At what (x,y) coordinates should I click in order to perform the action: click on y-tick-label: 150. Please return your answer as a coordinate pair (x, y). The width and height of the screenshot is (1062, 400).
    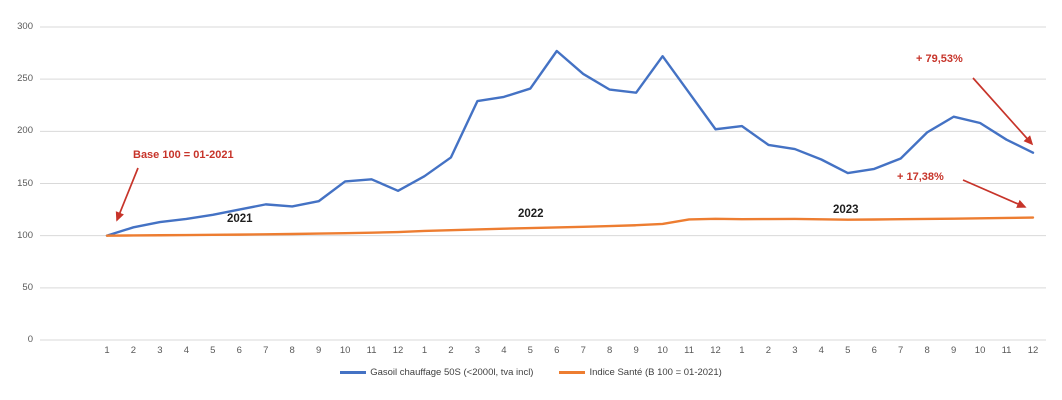
    Looking at the image, I should click on (25, 183).